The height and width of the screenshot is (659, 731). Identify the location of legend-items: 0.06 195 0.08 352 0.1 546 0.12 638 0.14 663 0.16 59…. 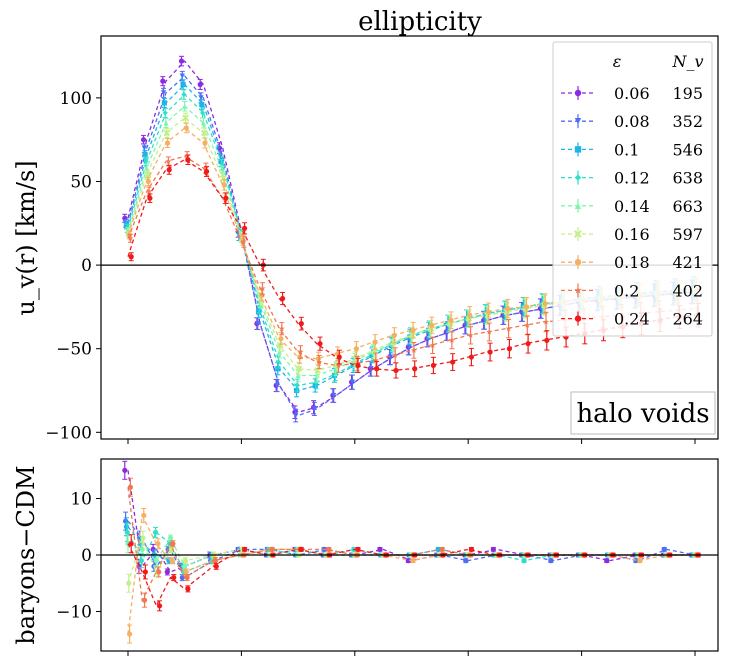
(632, 206).